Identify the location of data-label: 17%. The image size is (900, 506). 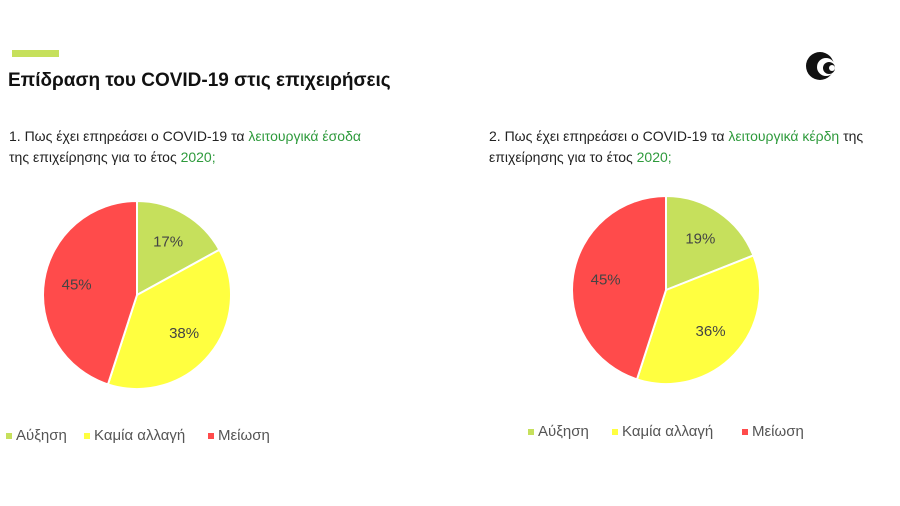
(168, 241).